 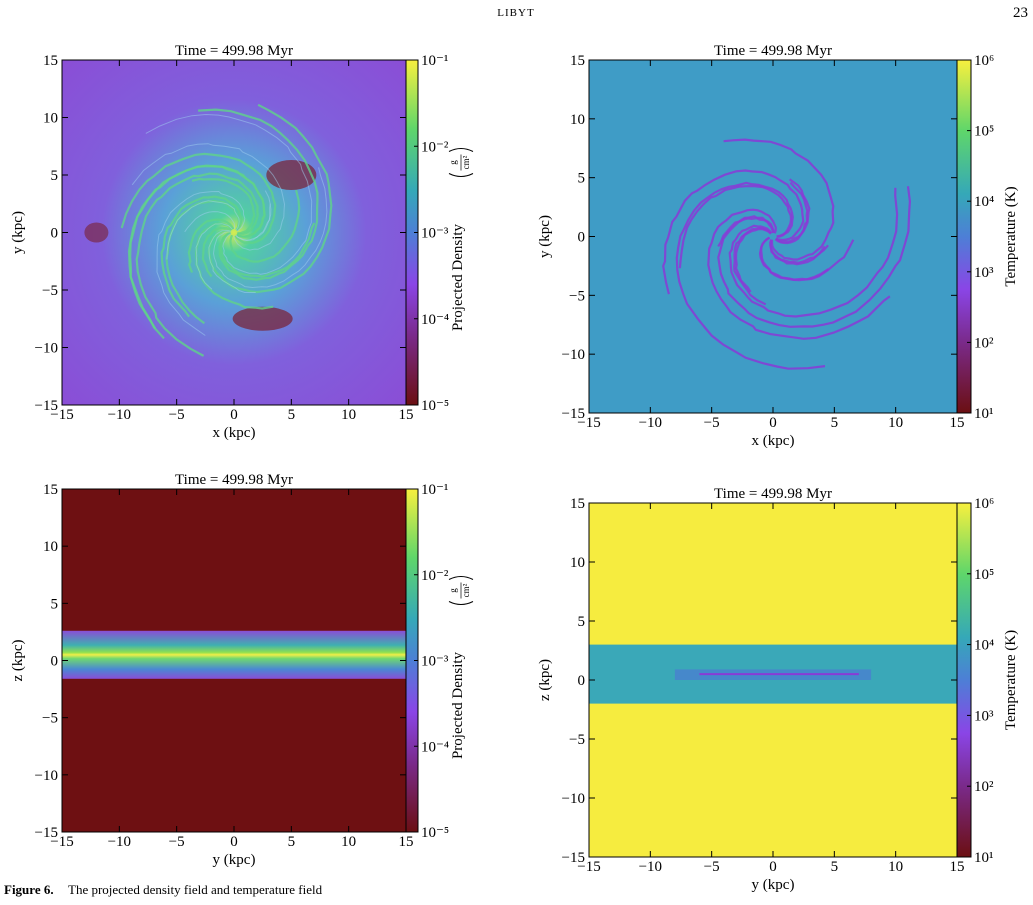 What do you see at coordinates (435, 833) in the screenshot?
I see `colorbar-tick-label: 10⁻⁵` at bounding box center [435, 833].